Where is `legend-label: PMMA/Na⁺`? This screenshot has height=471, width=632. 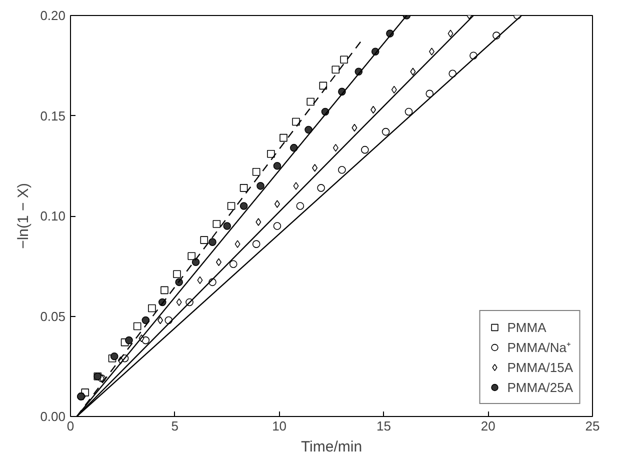
legend-label: PMMA/Na⁺ is located at coordinates (538, 347).